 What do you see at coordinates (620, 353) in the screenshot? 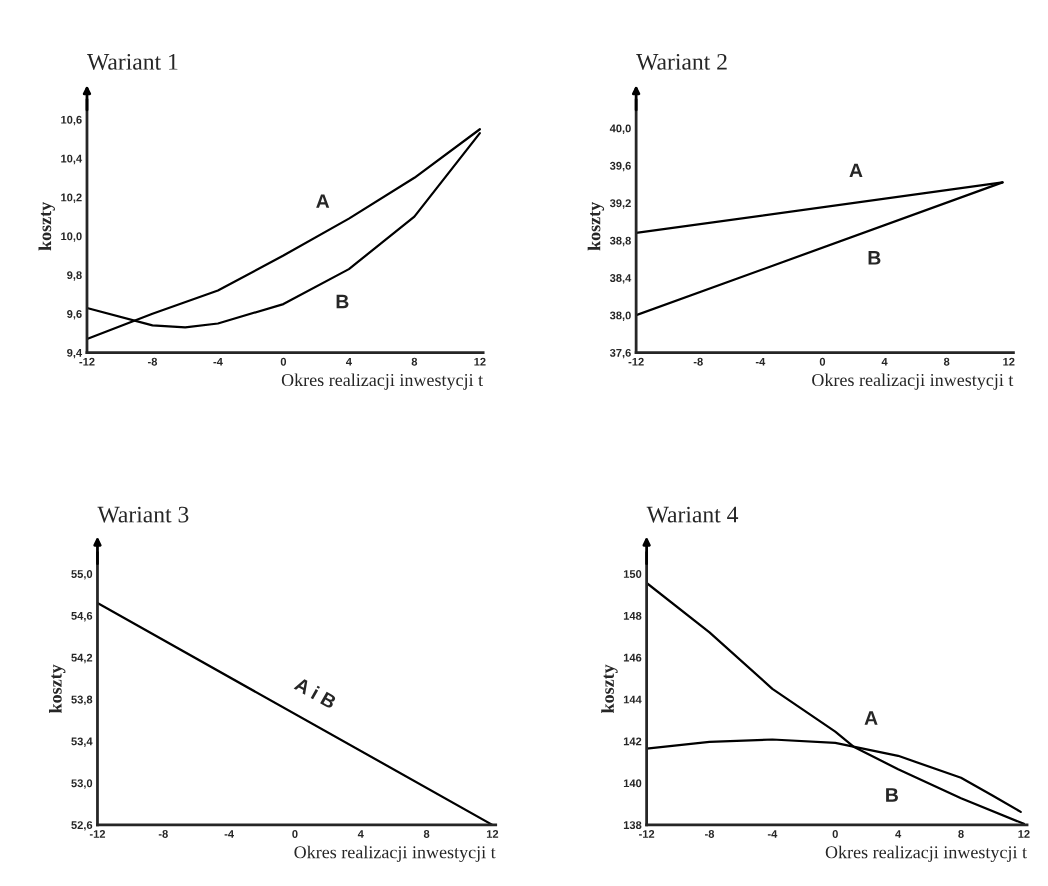
I see `y-tick-label: 37,6` at bounding box center [620, 353].